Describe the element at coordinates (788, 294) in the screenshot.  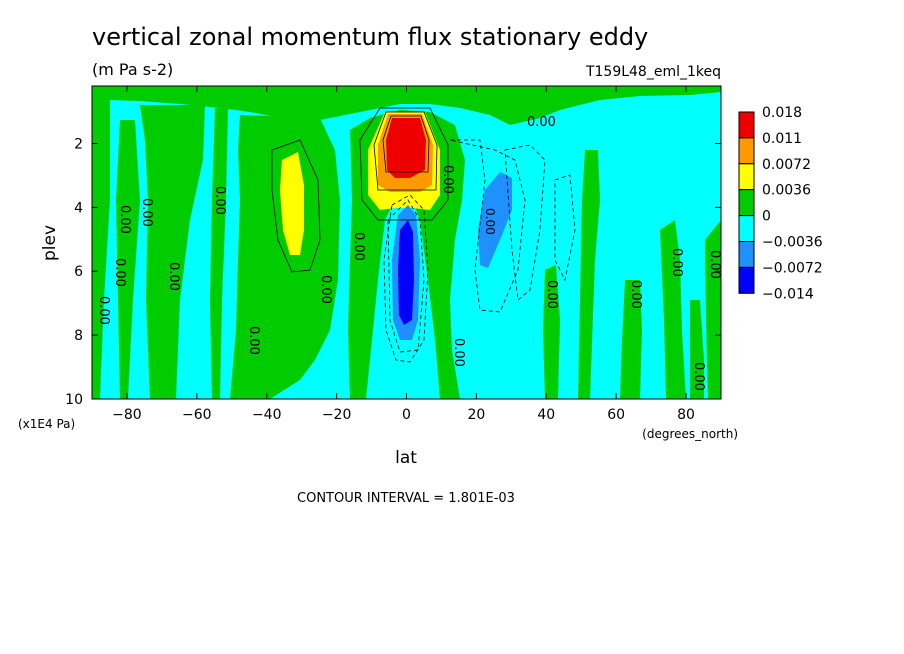
I see `colorbar-level-label: −0.014` at that location.